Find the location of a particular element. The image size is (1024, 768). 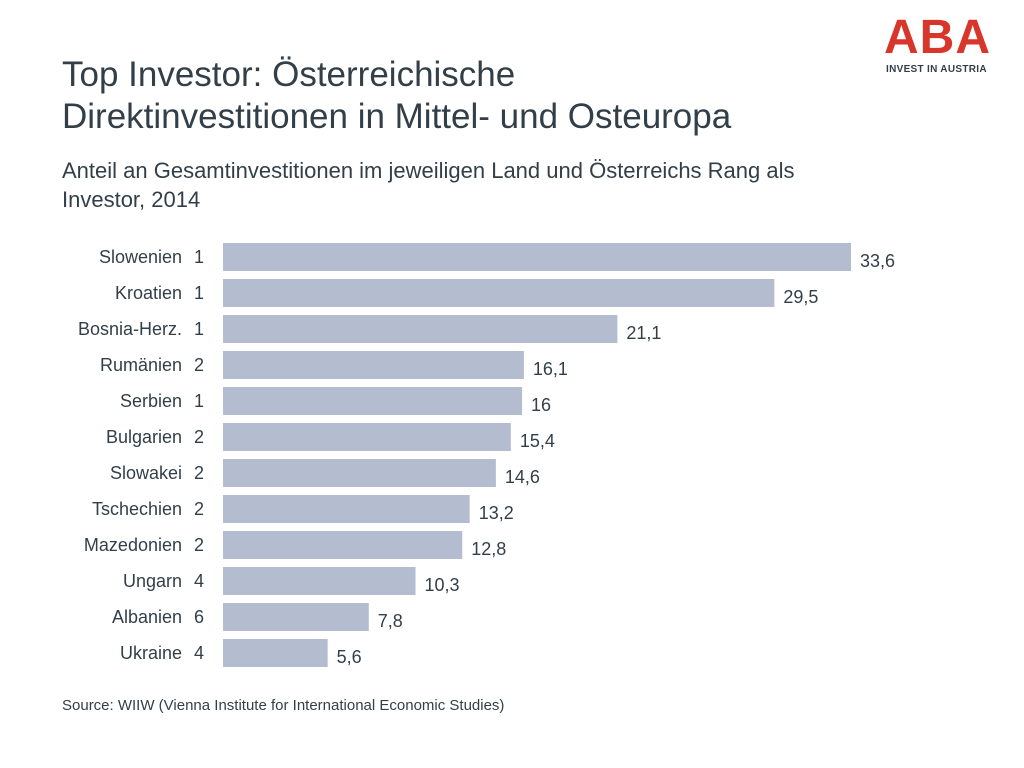

category-label: Kroatien is located at coordinates (148, 293).